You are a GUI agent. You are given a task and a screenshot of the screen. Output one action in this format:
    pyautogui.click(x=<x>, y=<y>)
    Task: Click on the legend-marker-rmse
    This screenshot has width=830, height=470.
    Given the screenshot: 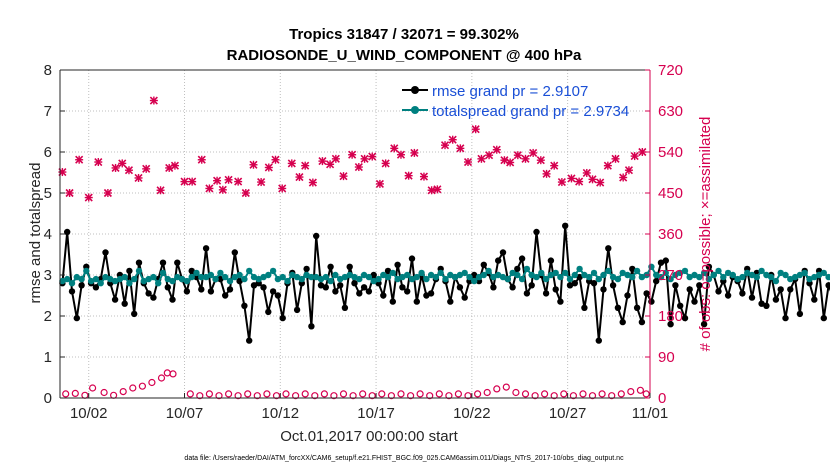 What is the action you would take?
    pyautogui.click(x=415, y=90)
    